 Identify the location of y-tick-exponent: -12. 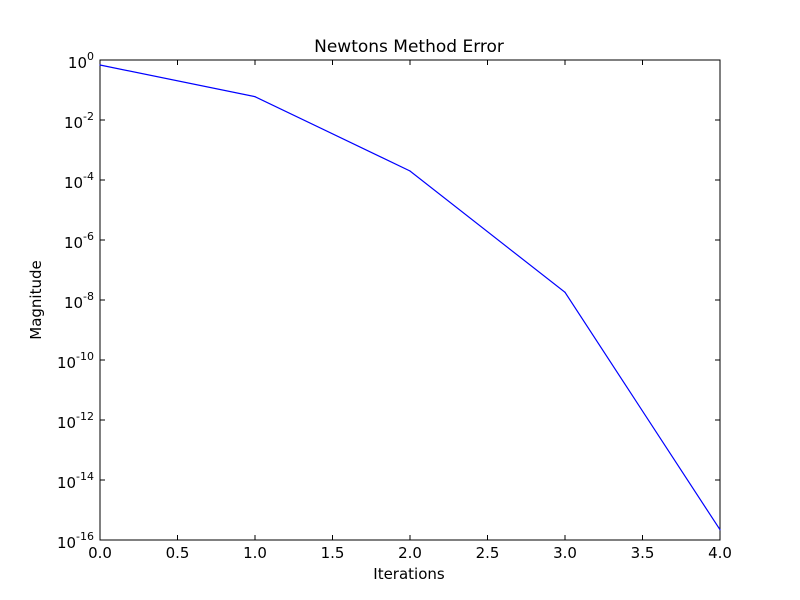
(85, 416).